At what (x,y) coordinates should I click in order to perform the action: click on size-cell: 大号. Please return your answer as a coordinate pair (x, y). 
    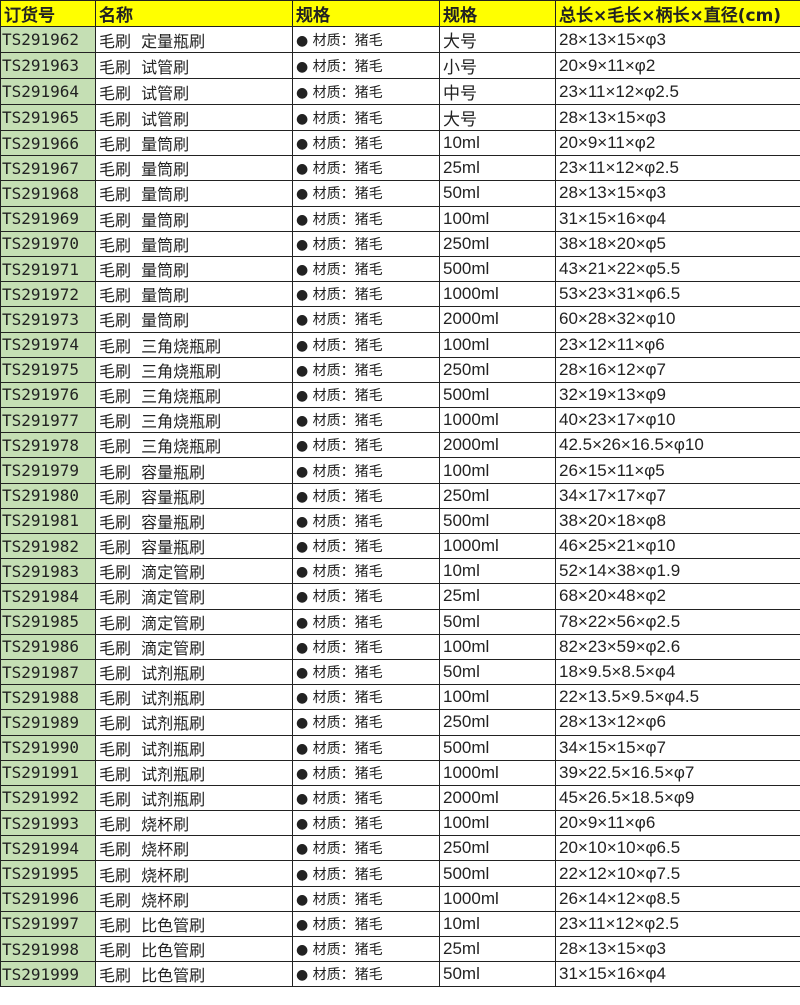
    Looking at the image, I should click on (497, 39).